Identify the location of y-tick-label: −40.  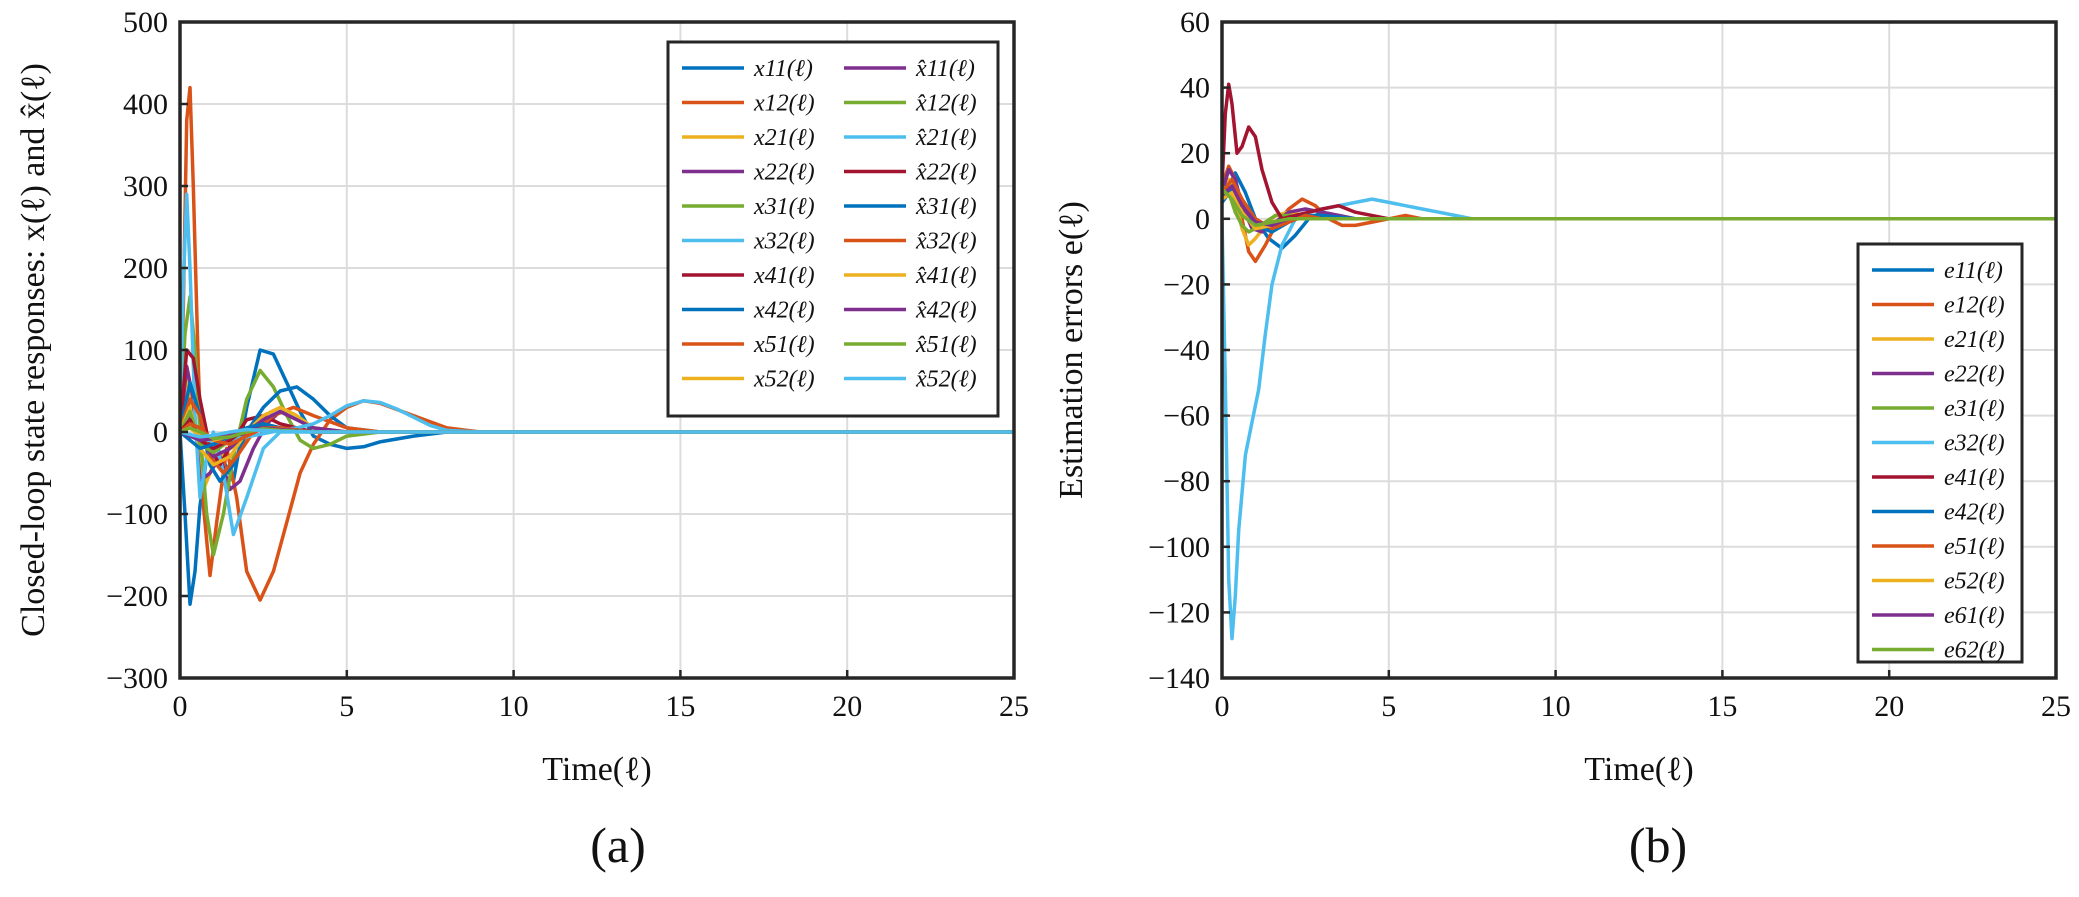
(1186, 350).